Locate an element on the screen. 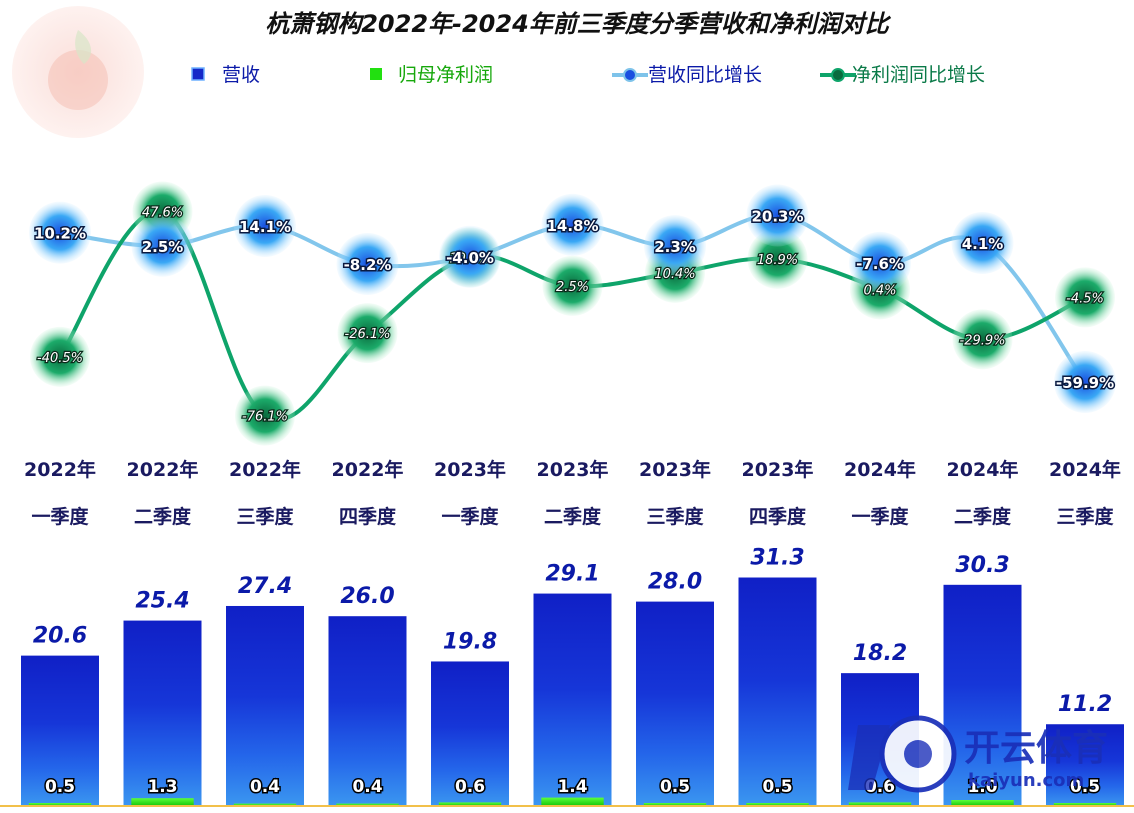 This screenshot has width=1134, height=813. net-profit-growth-label: -40.5% is located at coordinates (60, 358).